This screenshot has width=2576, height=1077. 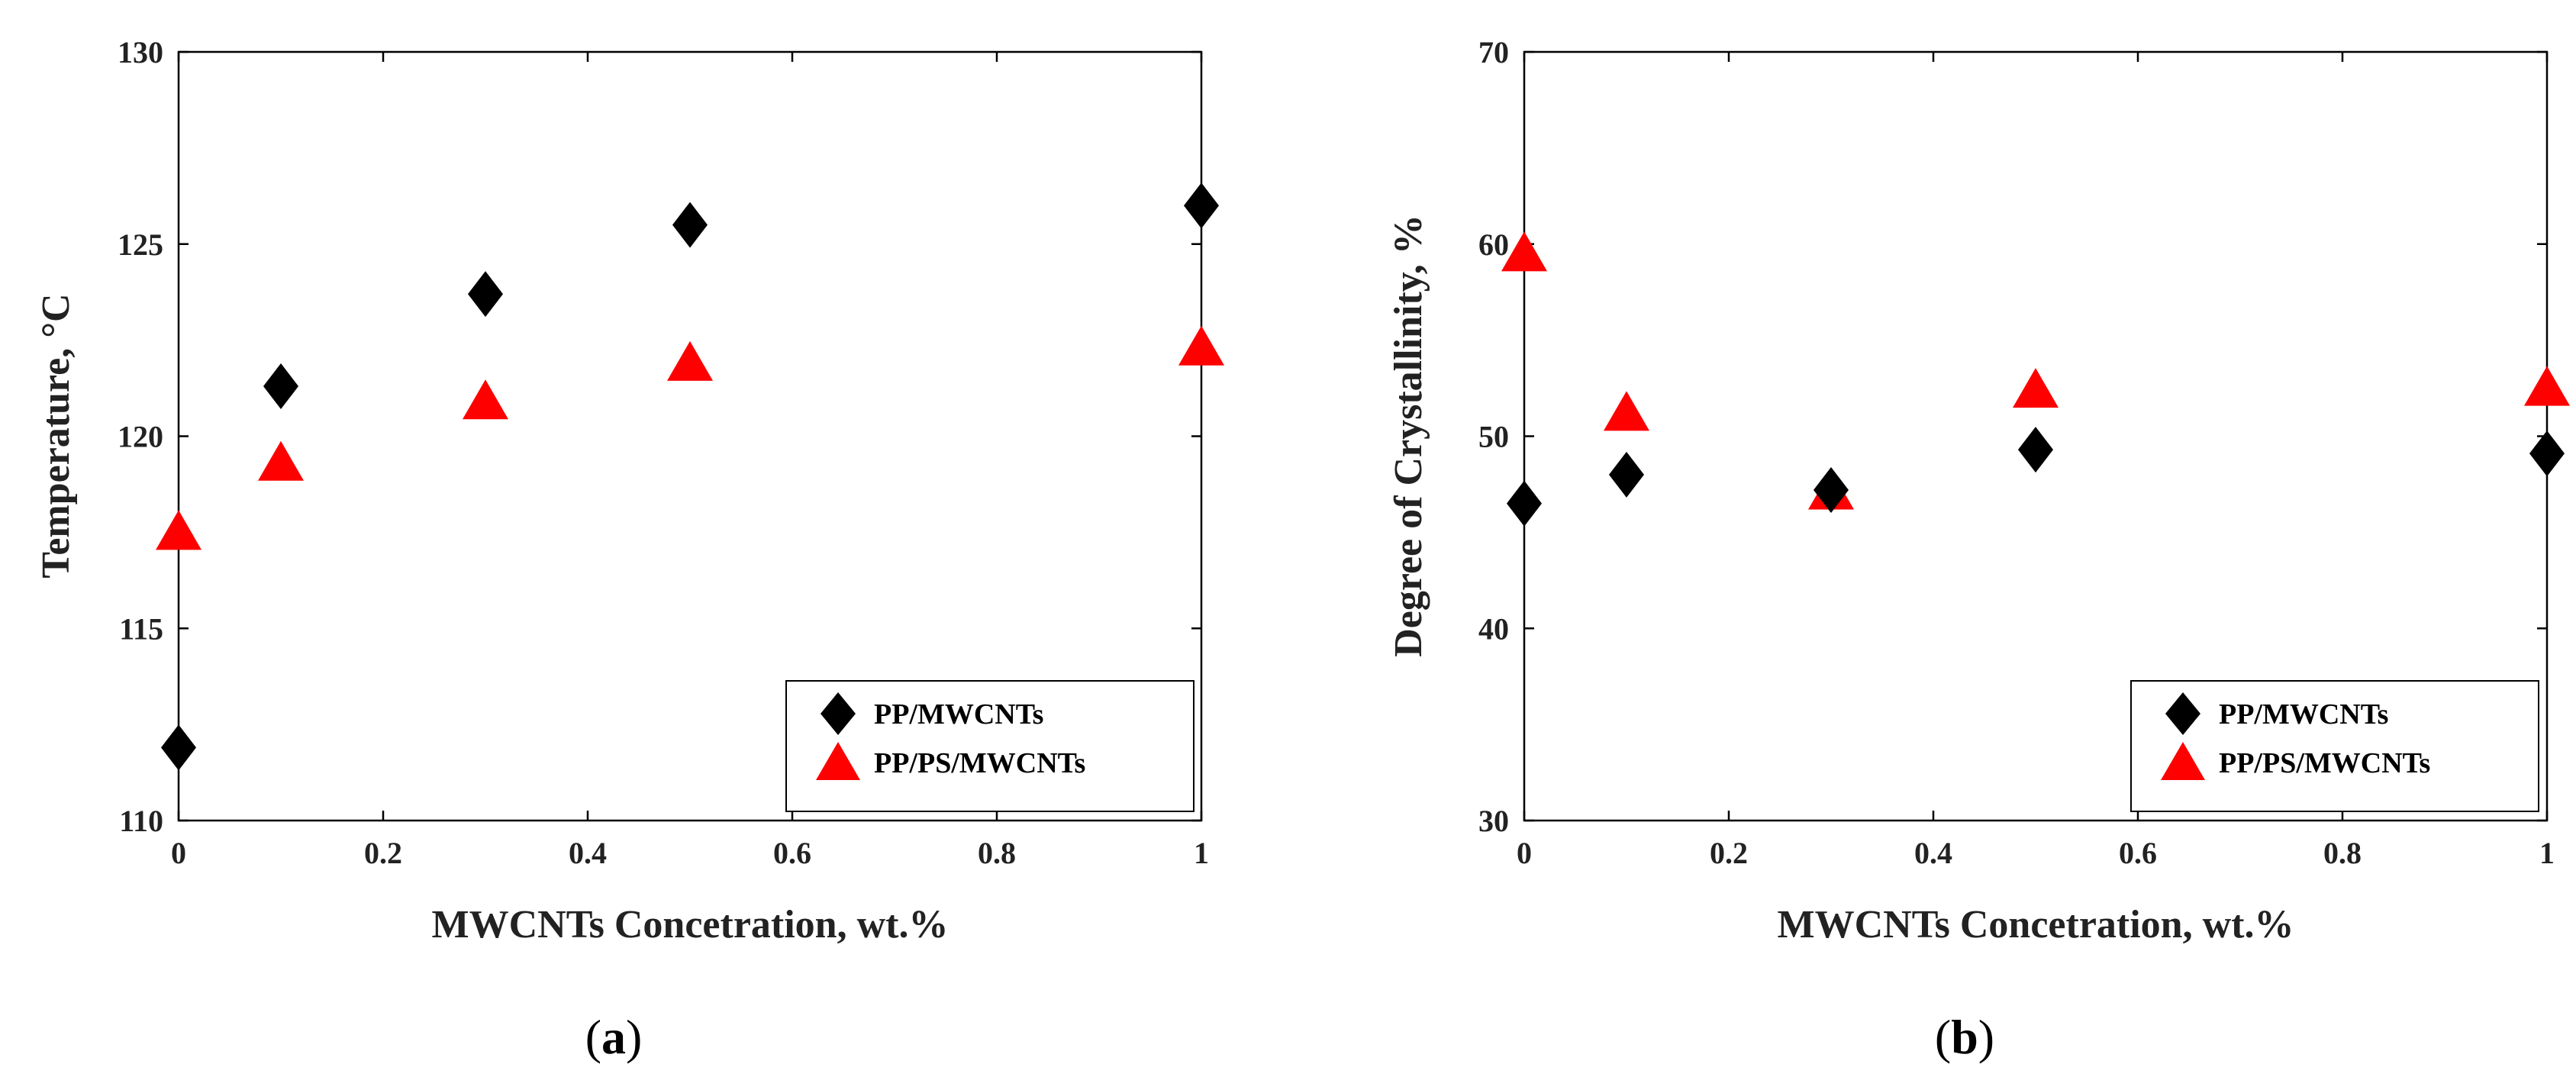 What do you see at coordinates (997, 853) in the screenshot?
I see `x-tick-label-a: 0.8` at bounding box center [997, 853].